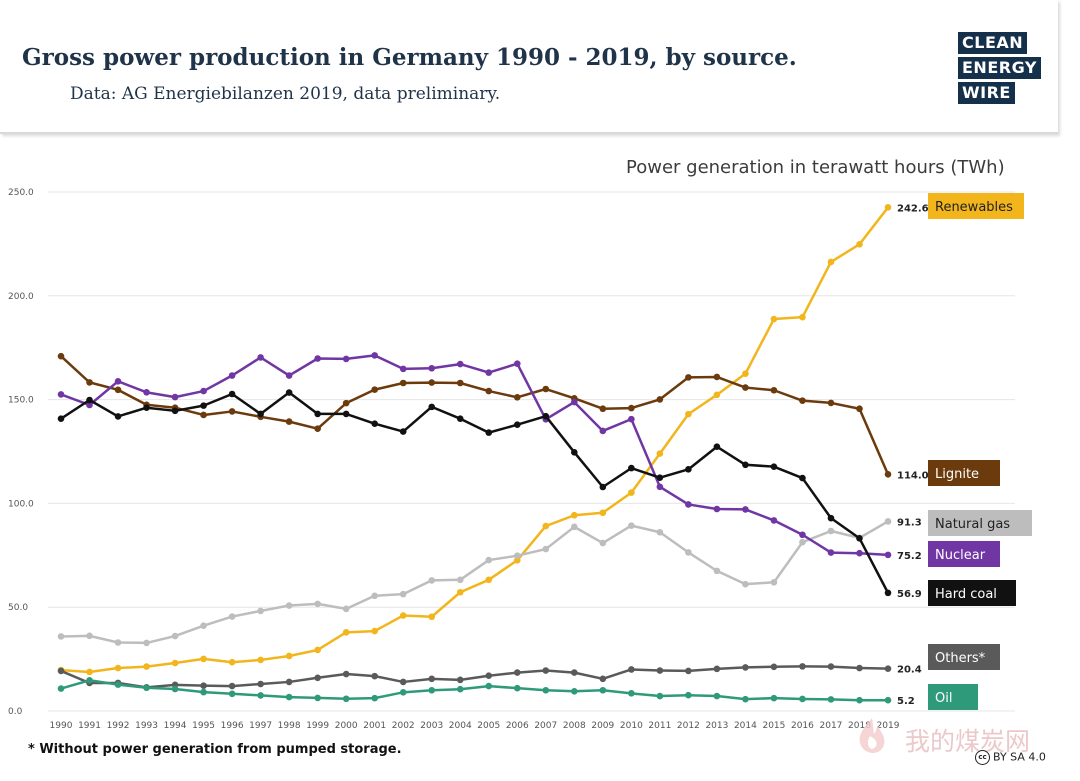 The width and height of the screenshot is (1080, 781). Describe the element at coordinates (21, 504) in the screenshot. I see `y-tick-label: 100.0` at that location.